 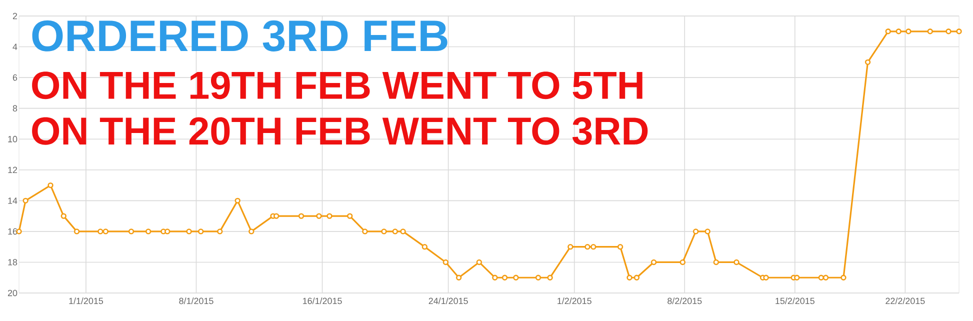 What do you see at coordinates (196, 301) in the screenshot?
I see `x-tick-label: 8/1/2015` at bounding box center [196, 301].